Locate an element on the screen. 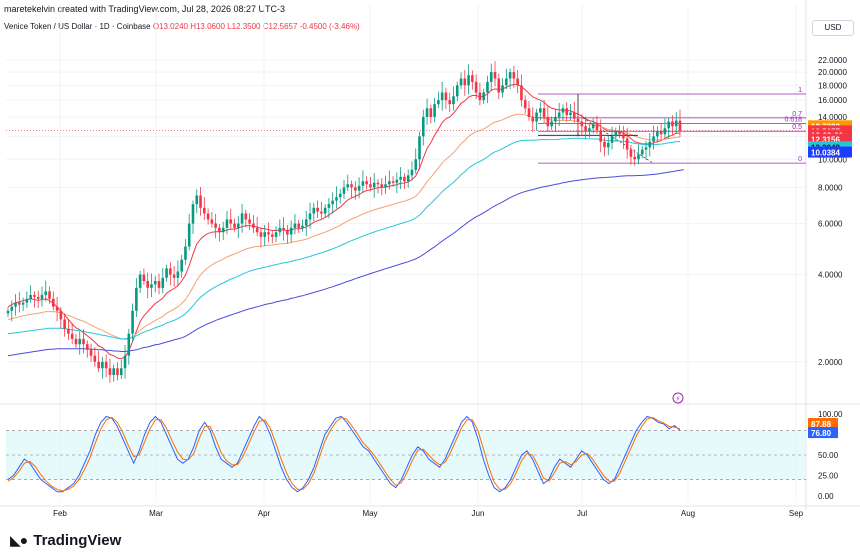 The width and height of the screenshot is (860, 560). stoch-y-tick-label: 0.00 is located at coordinates (826, 496).